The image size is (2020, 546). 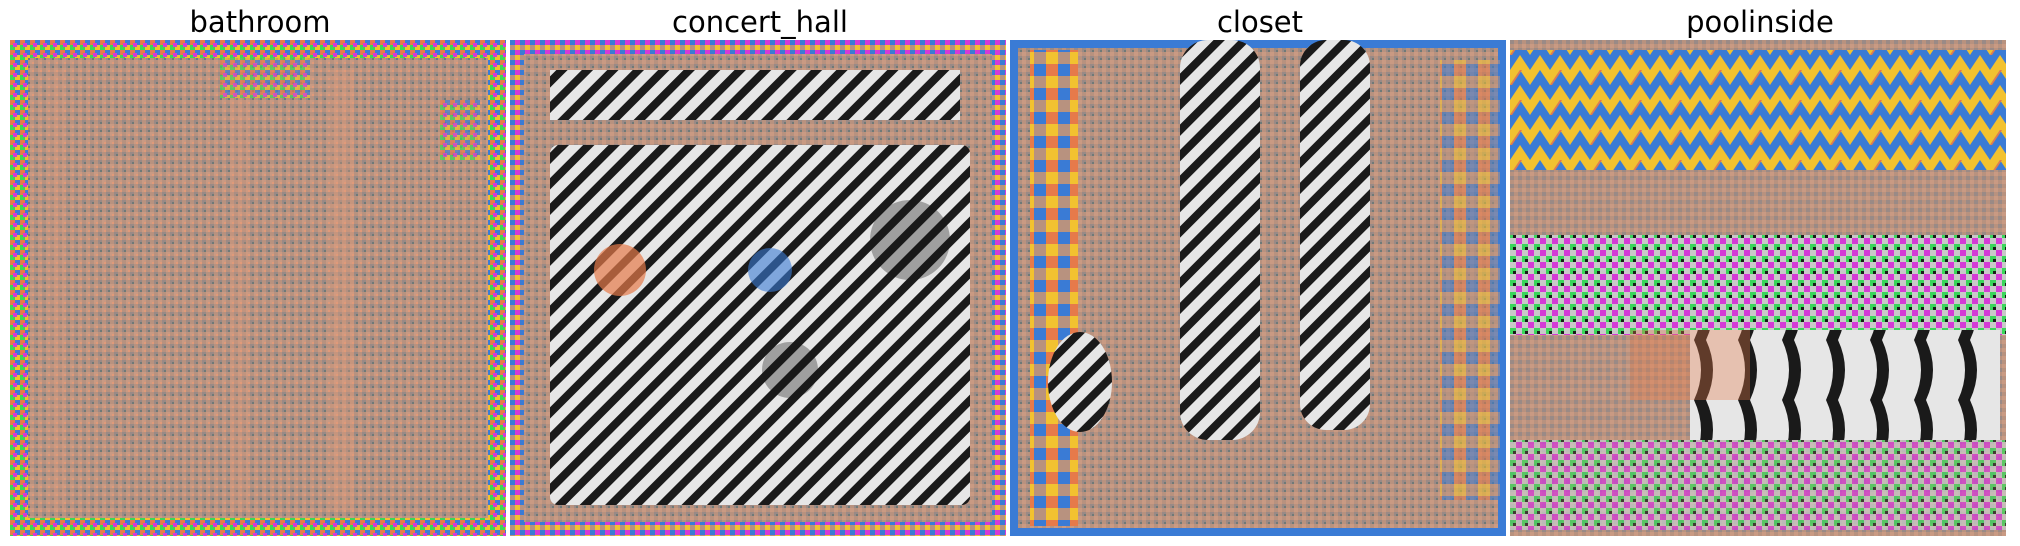 I want to click on panel-title: closet, so click(x=1260, y=22).